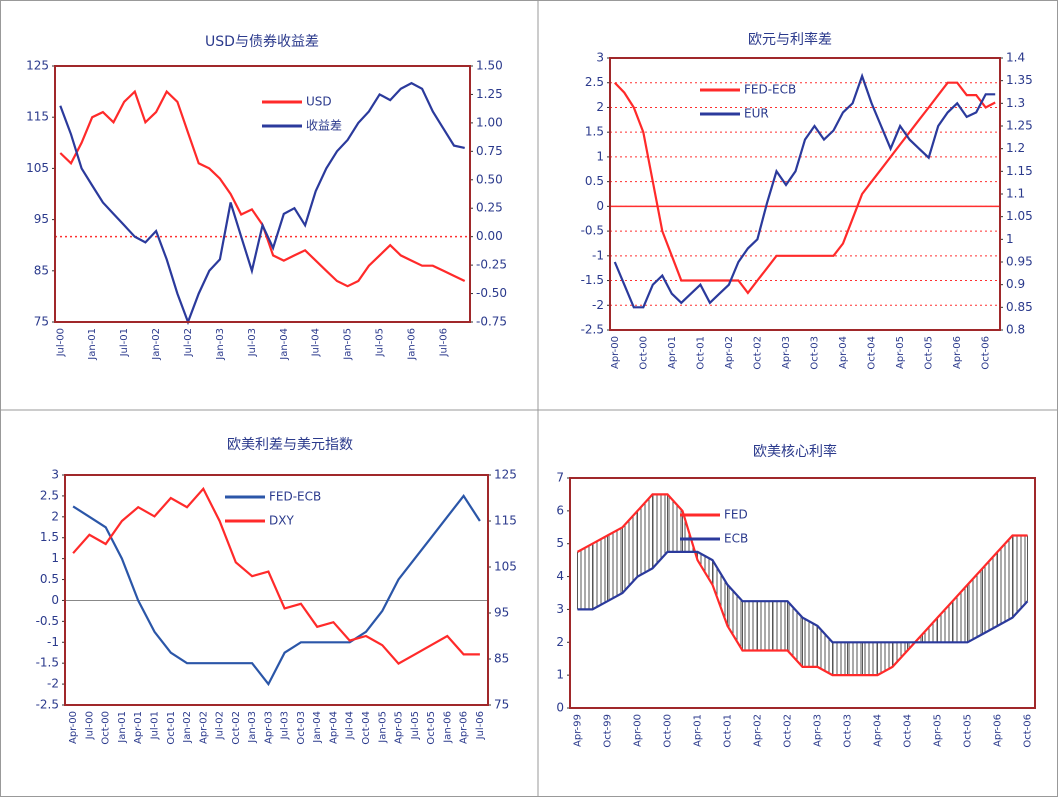 The height and width of the screenshot is (797, 1058). Describe the element at coordinates (560, 478) in the screenshot. I see `y-tick-label: 7` at that location.